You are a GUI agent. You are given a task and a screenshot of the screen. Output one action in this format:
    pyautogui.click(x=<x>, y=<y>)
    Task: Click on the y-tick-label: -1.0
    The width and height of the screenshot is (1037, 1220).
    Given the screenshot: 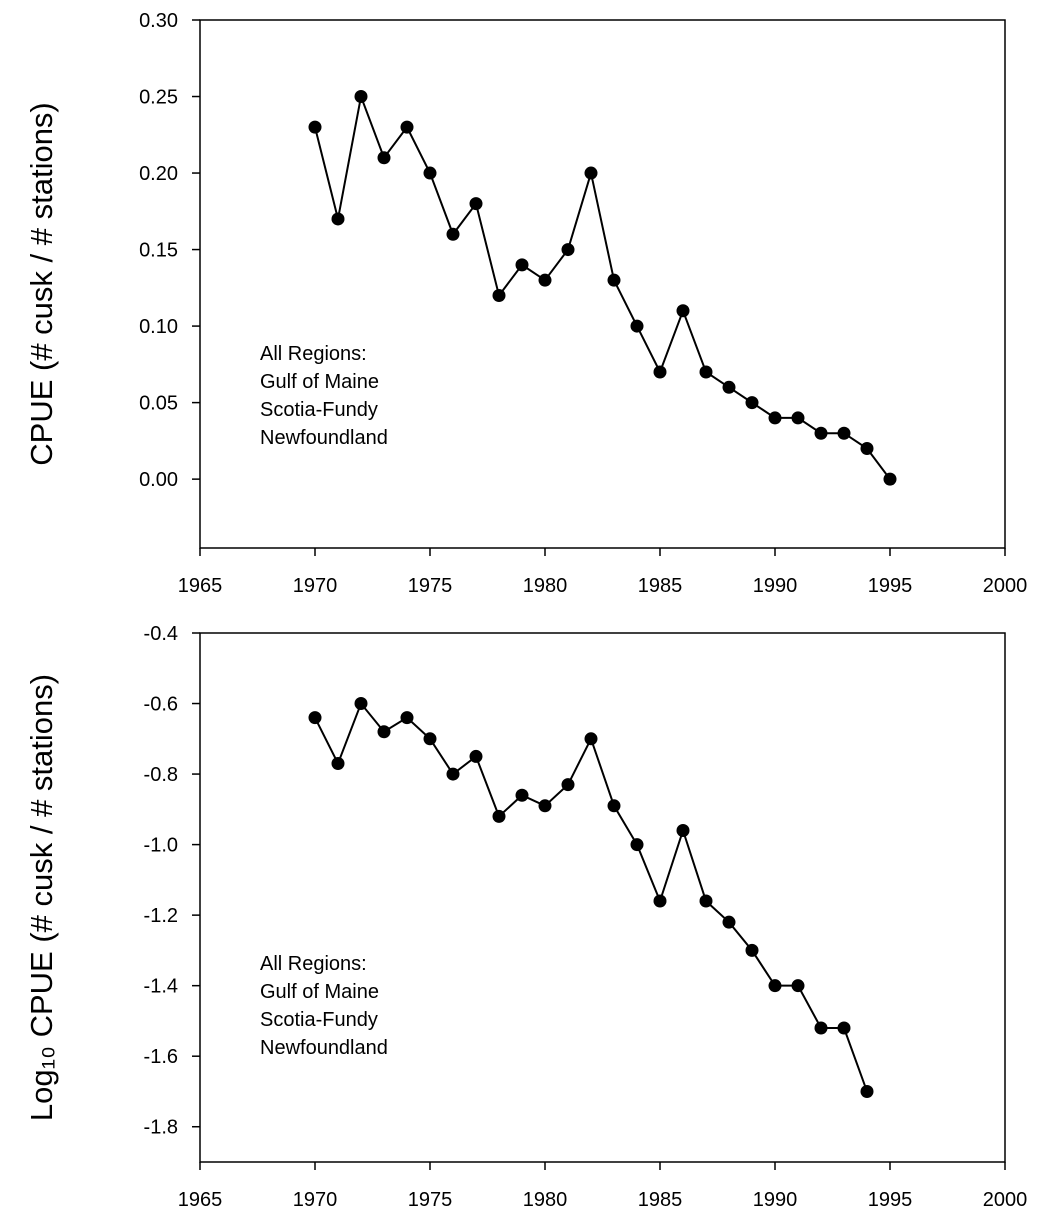 What is the action you would take?
    pyautogui.click(x=161, y=846)
    